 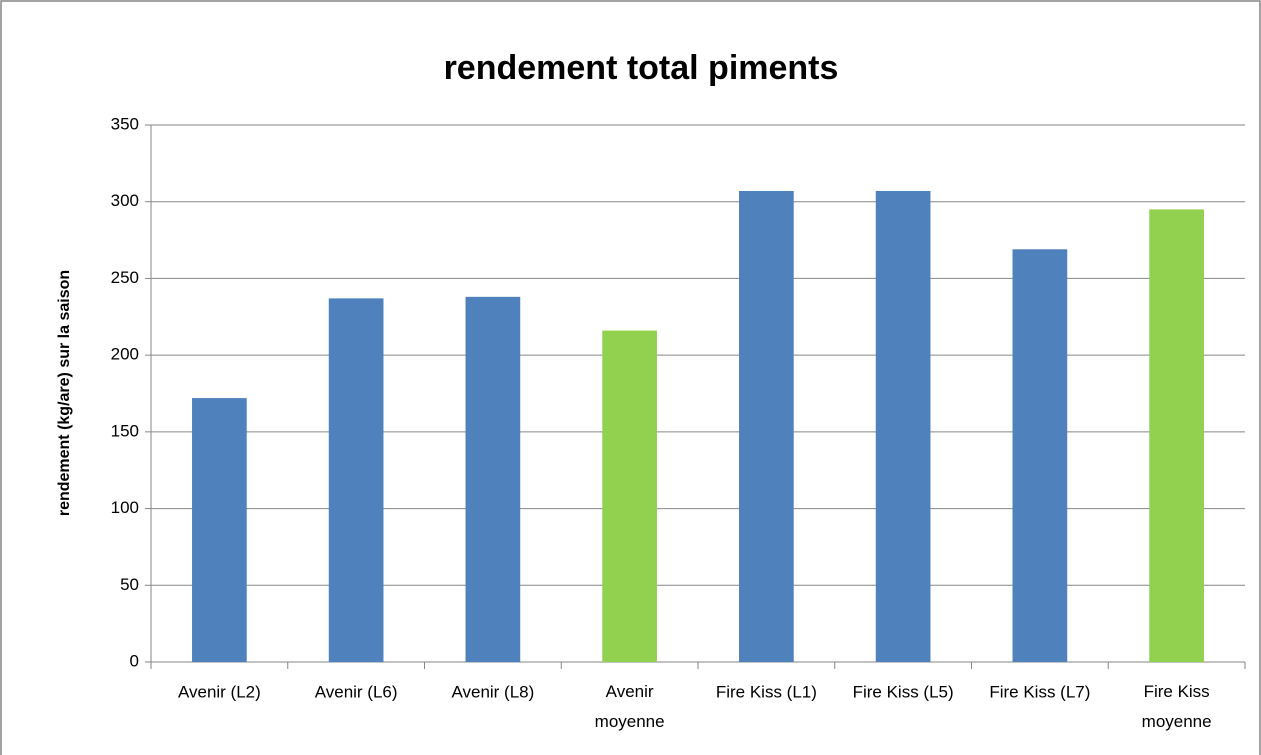 I want to click on y-tick-label: 250, so click(x=125, y=277).